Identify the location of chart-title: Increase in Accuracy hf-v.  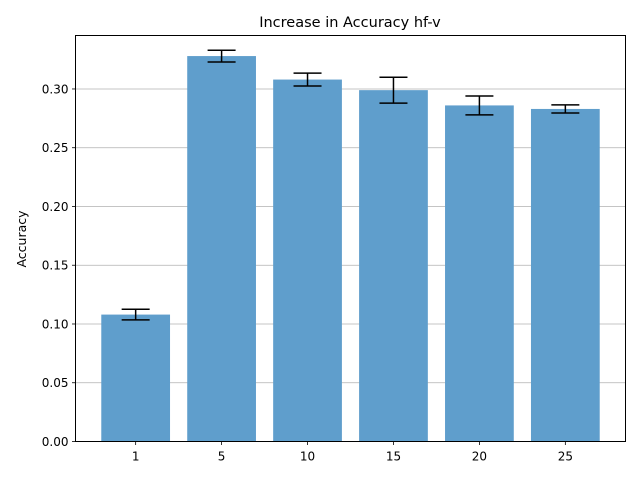
(350, 23).